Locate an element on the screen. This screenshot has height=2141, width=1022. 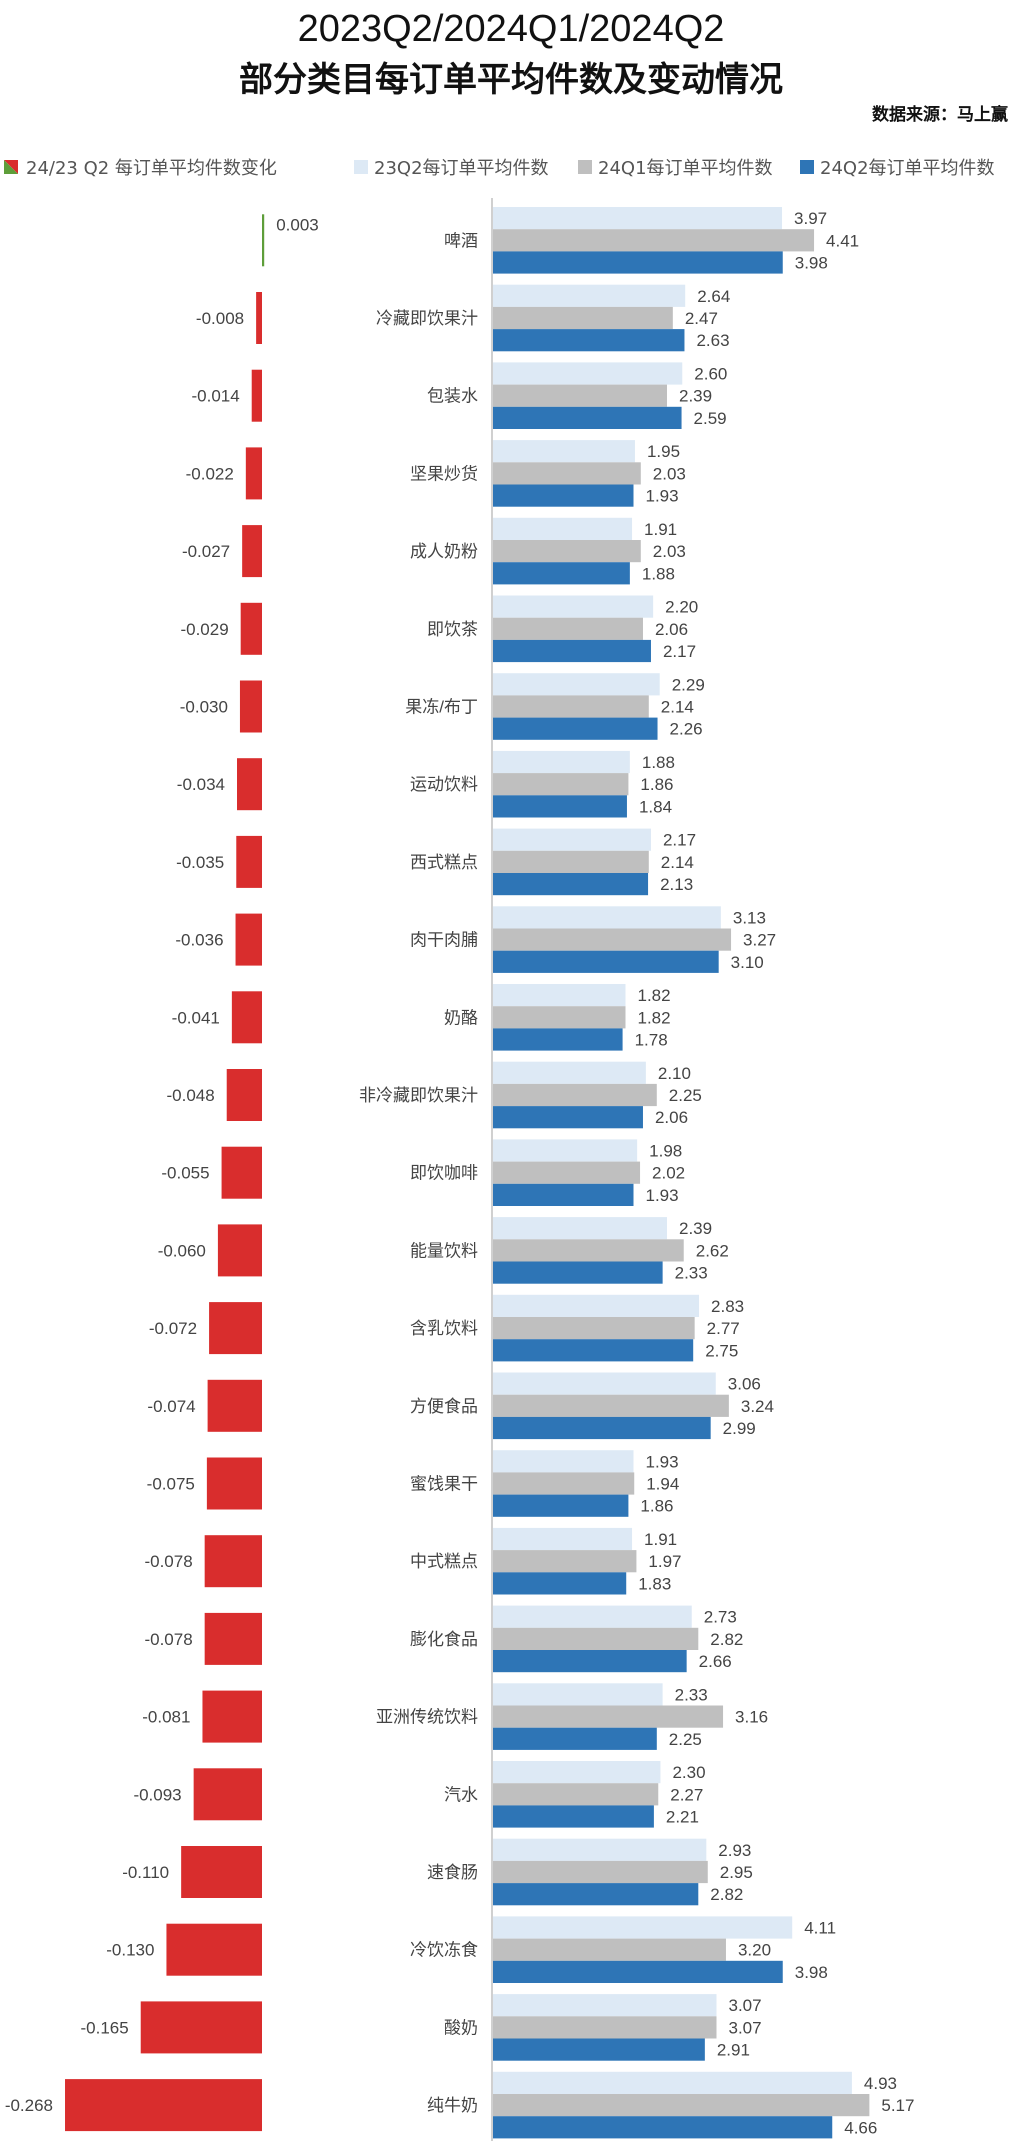
value-label: 2.83 is located at coordinates (727, 1306).